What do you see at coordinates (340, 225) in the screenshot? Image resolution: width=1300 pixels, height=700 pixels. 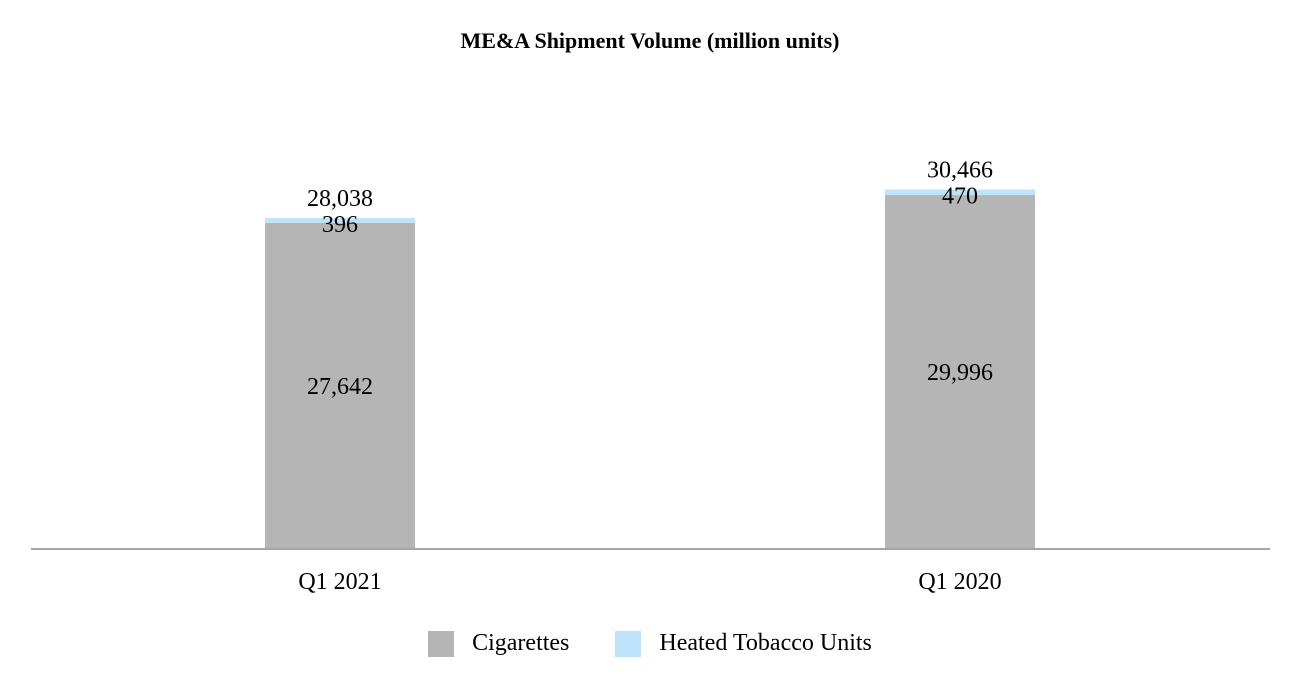 I see `data-label-heated-tobacco-units-0: 396` at bounding box center [340, 225].